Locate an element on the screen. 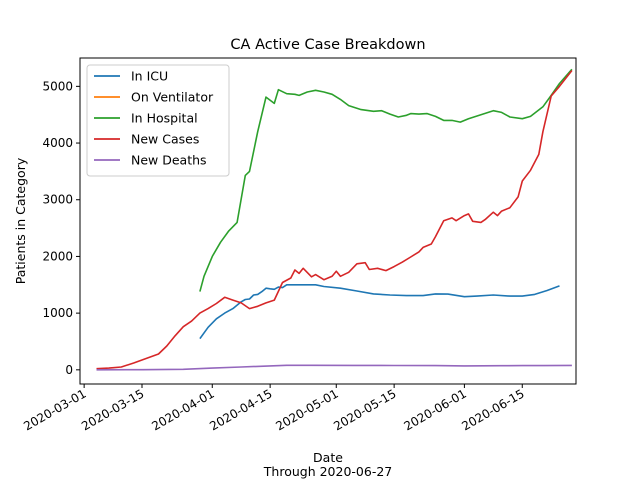 This screenshot has height=480, width=640. chart-title: CA Active Case Breakdown is located at coordinates (327, 45).